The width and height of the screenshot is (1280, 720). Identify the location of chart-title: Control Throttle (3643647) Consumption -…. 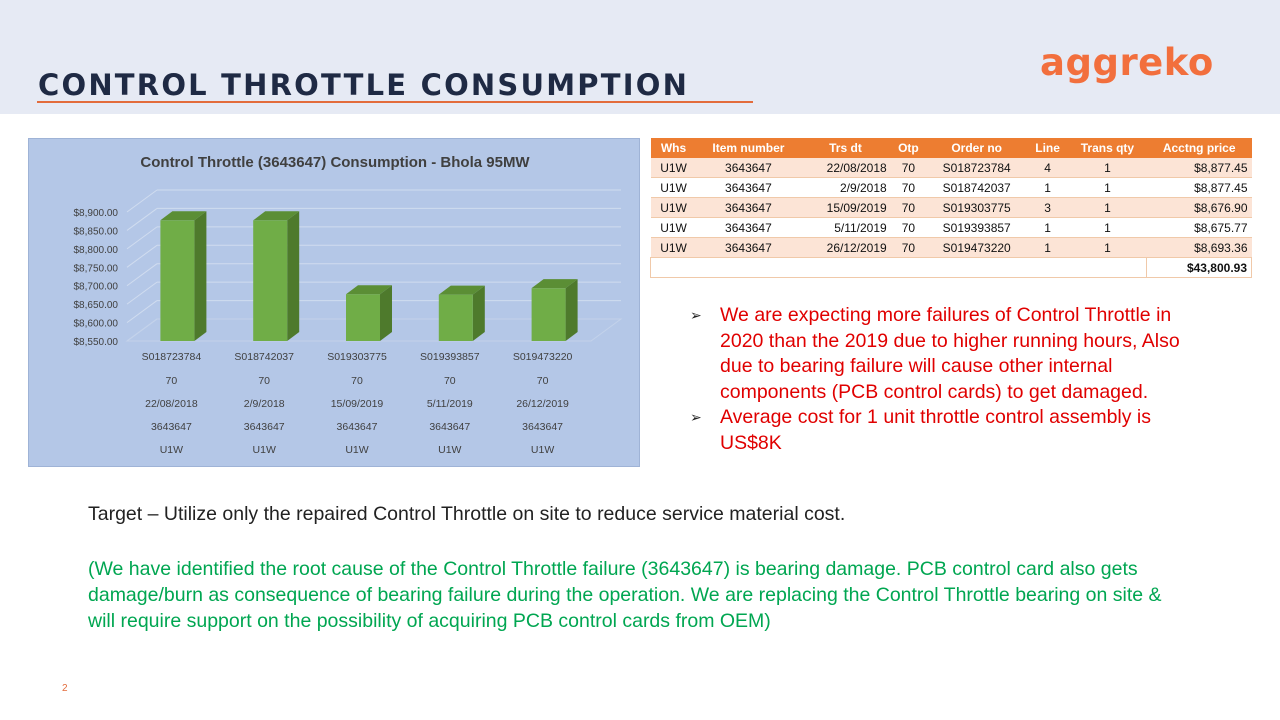
(335, 162).